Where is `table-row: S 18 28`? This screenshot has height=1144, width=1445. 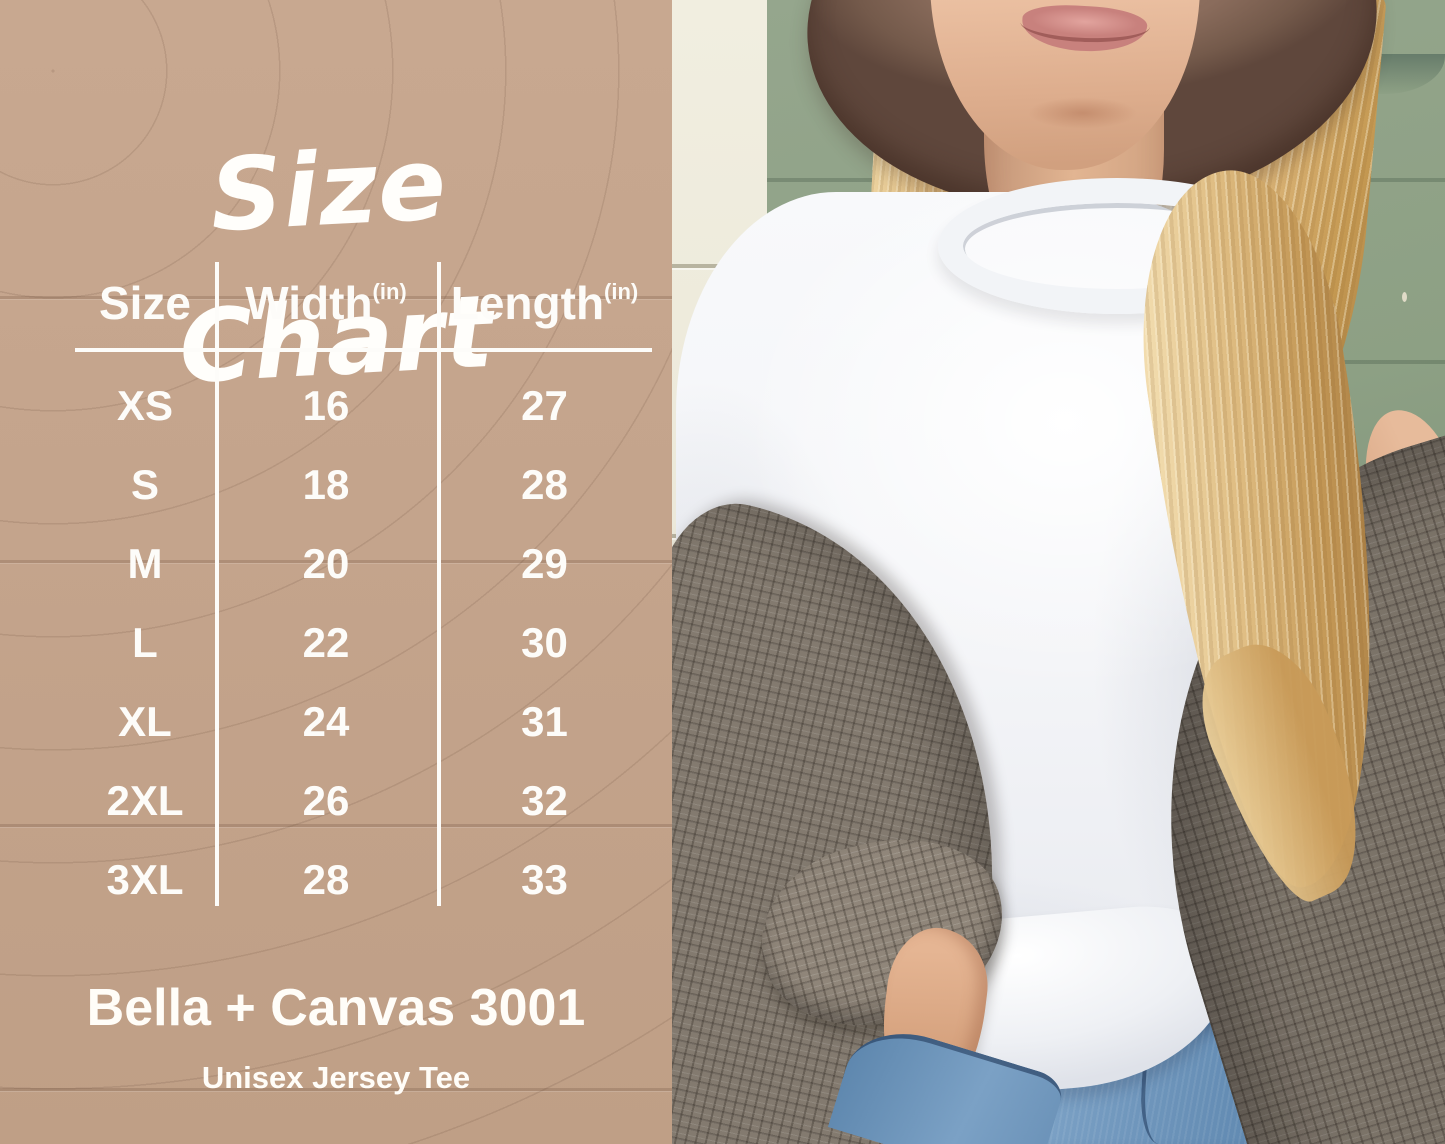
table-row: S 18 28 is located at coordinates (363, 484).